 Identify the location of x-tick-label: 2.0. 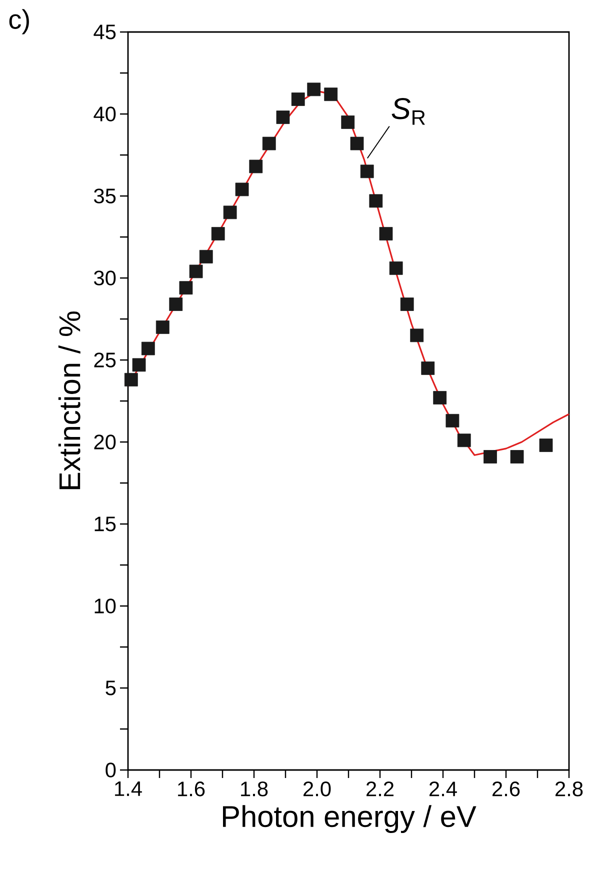
(317, 789).